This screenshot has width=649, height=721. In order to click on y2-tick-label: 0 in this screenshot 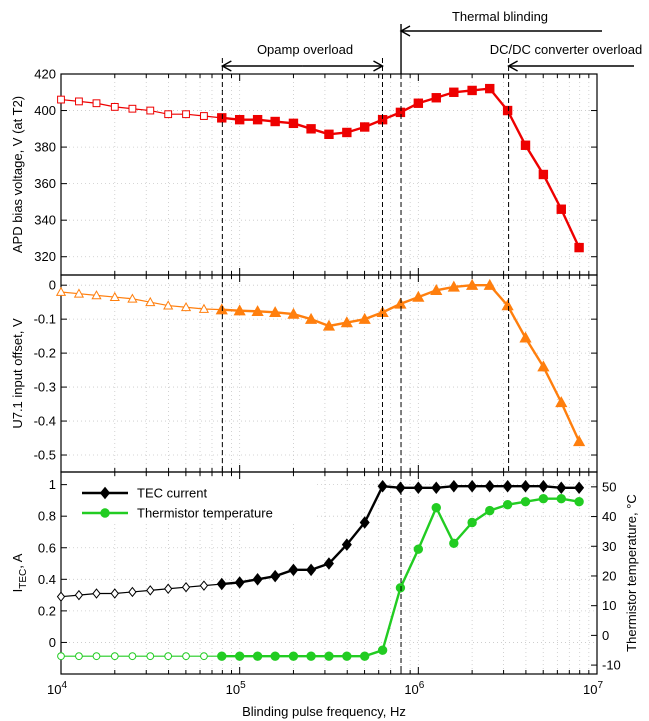, I will do `click(605, 635)`.